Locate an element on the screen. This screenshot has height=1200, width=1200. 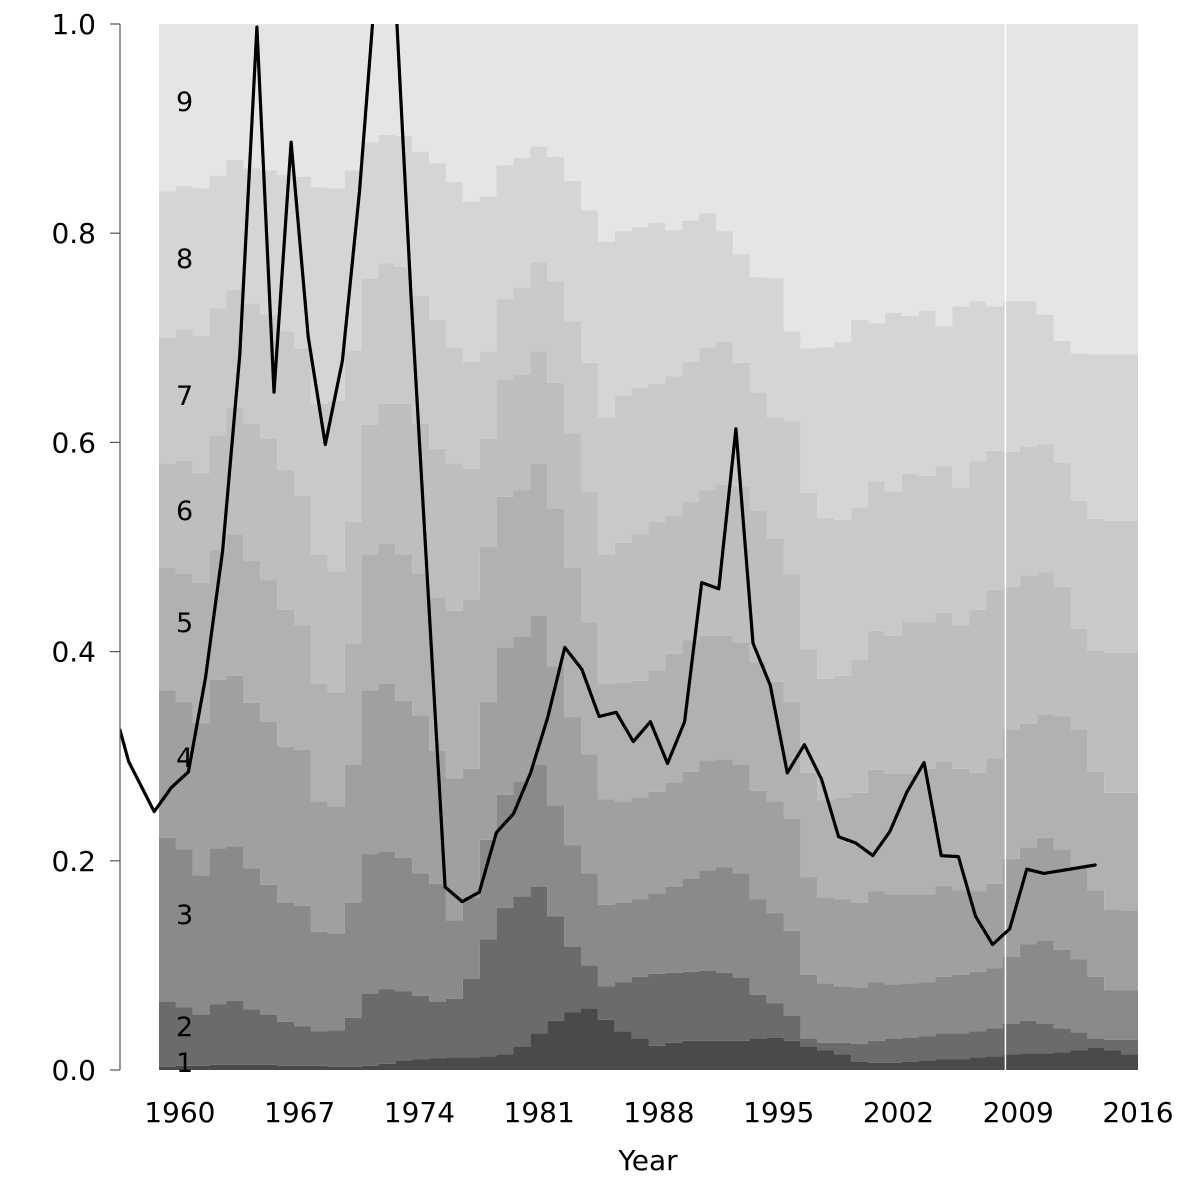
band-label-6: 6 is located at coordinates (184, 511).